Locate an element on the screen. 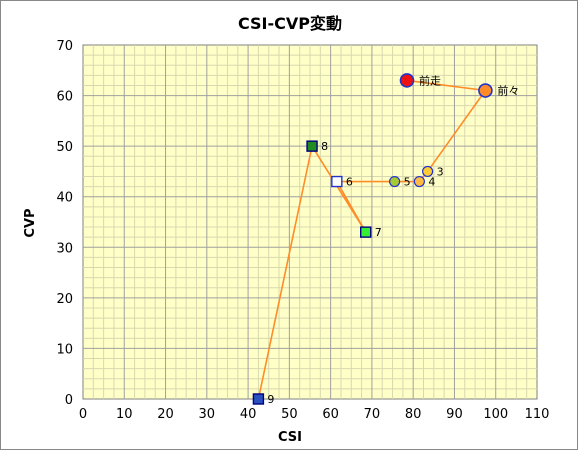 This screenshot has height=450, width=578. y-tick-label: 40 is located at coordinates (64, 198).